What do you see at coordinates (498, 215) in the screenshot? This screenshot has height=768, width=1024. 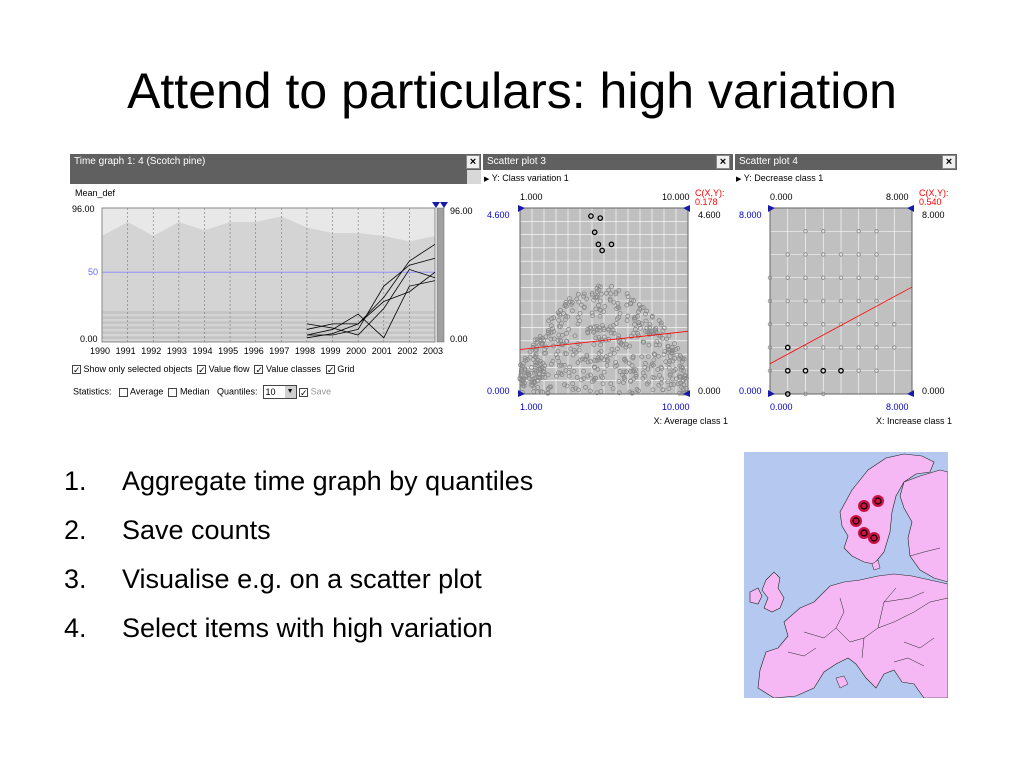 I see `y-max-left-label: 4.600` at bounding box center [498, 215].